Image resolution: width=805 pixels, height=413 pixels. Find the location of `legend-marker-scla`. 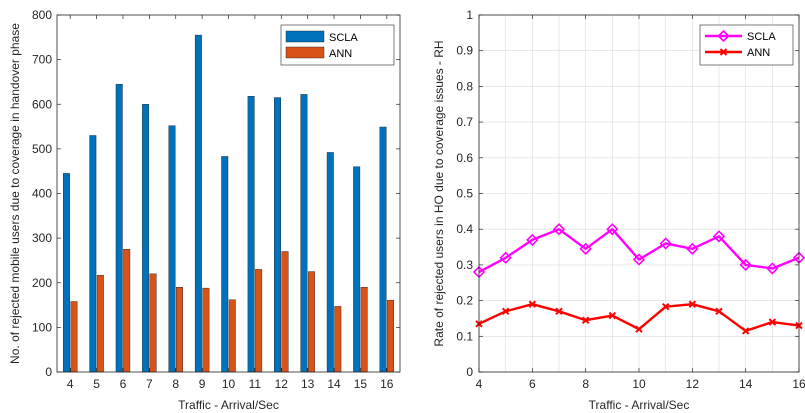

legend-marker-scla is located at coordinates (723, 36).